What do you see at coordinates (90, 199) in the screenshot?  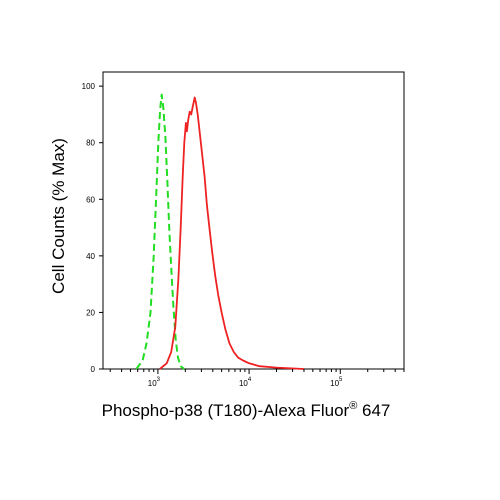 I see `y-tick-label: 60` at bounding box center [90, 199].